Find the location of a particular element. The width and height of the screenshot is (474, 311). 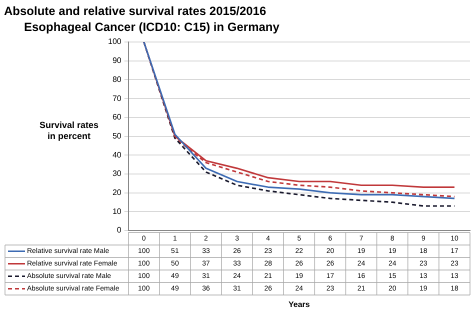

y-tick-label: 70 is located at coordinates (117, 98).